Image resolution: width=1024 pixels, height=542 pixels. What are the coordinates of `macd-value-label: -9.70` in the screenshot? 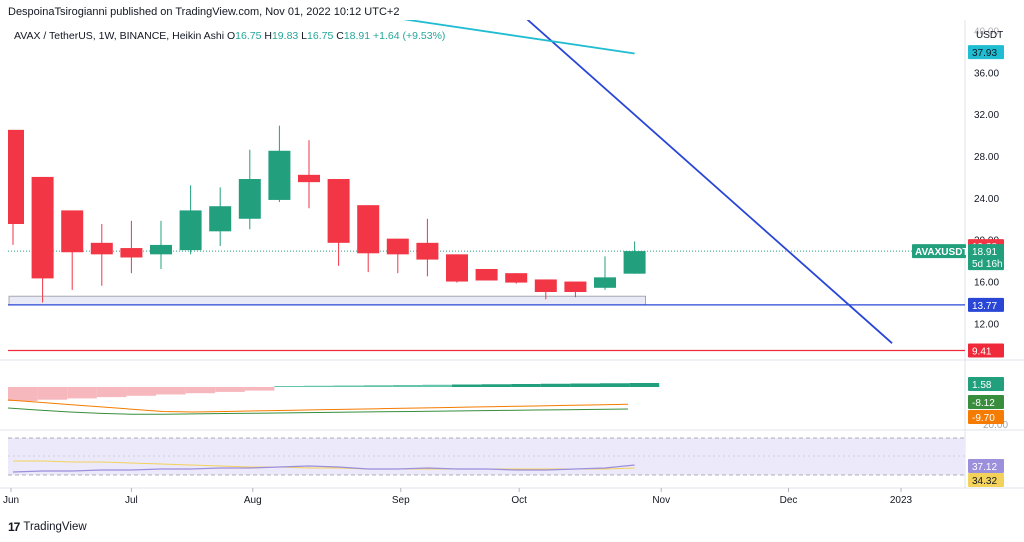 It's located at (983, 418).